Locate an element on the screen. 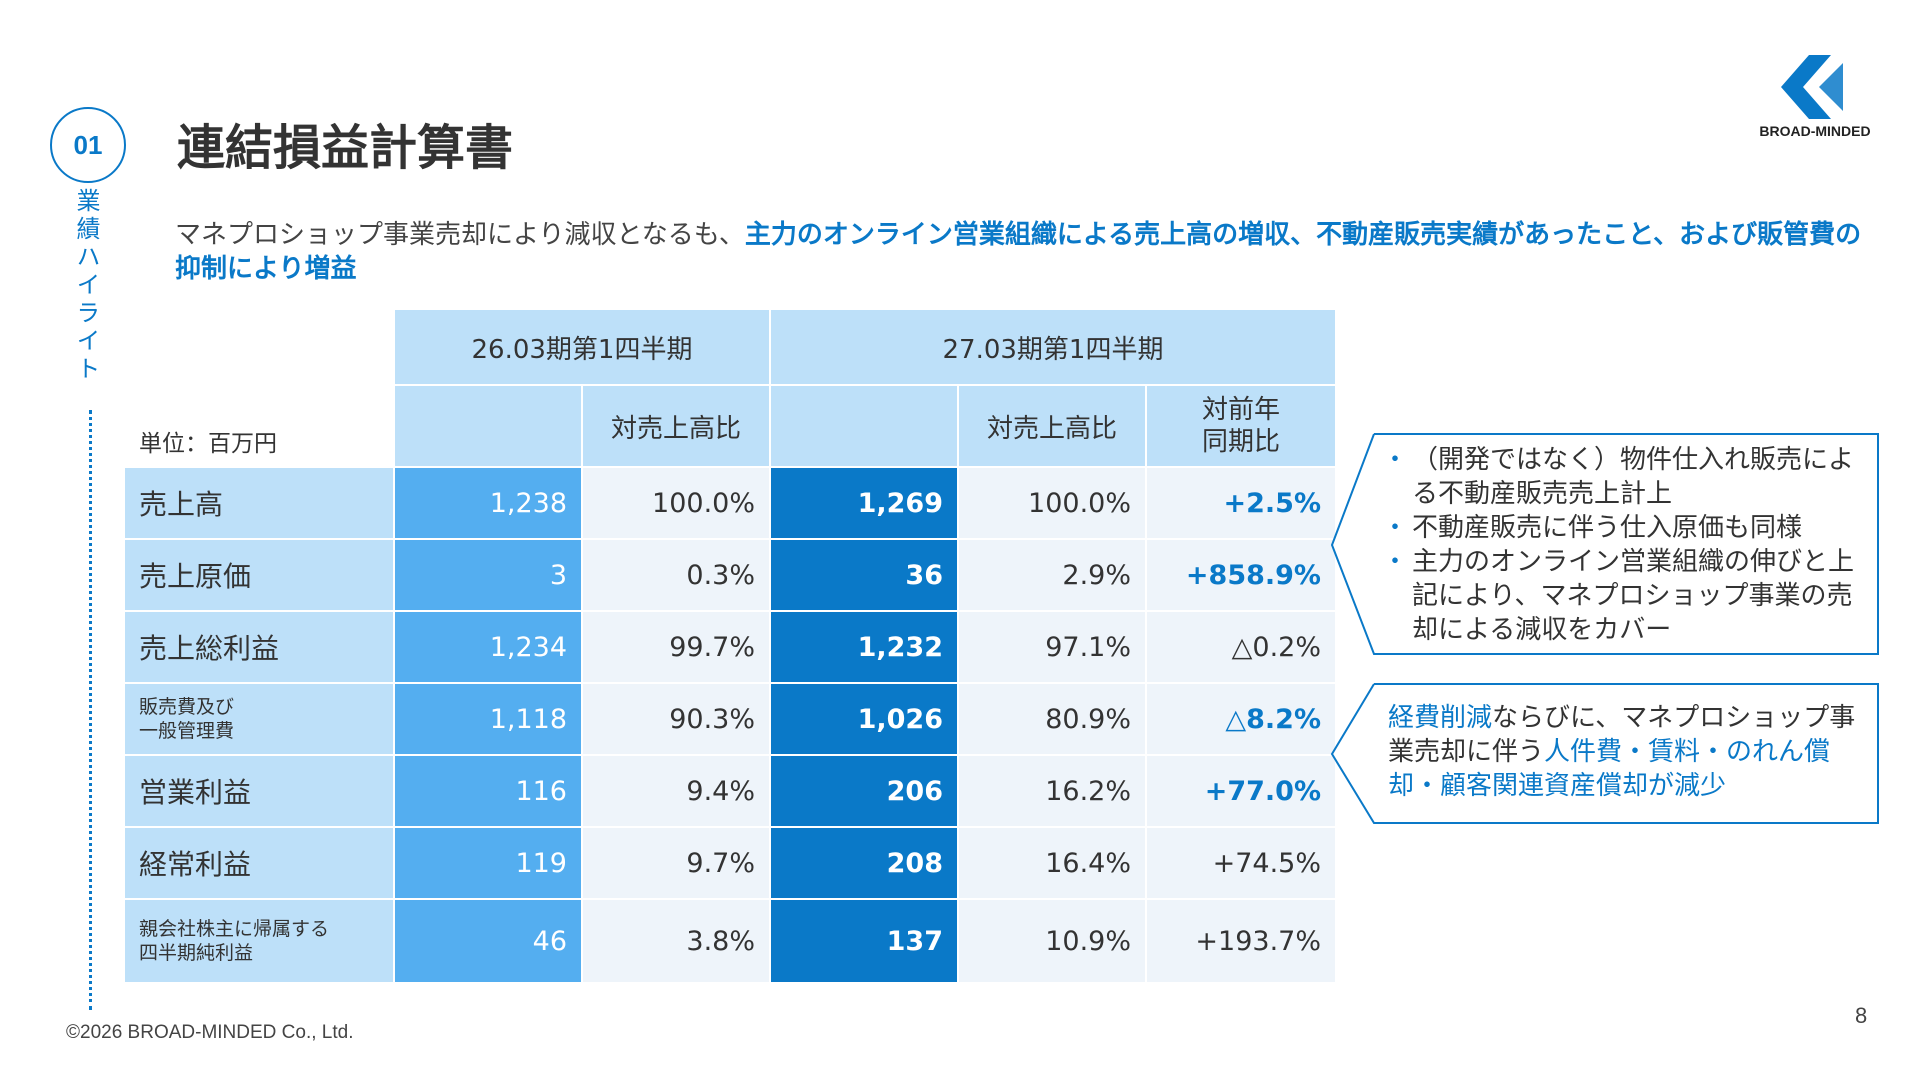 Image resolution: width=1920 pixels, height=1080 pixels. row-label: 売上総利益 is located at coordinates (259, 647).